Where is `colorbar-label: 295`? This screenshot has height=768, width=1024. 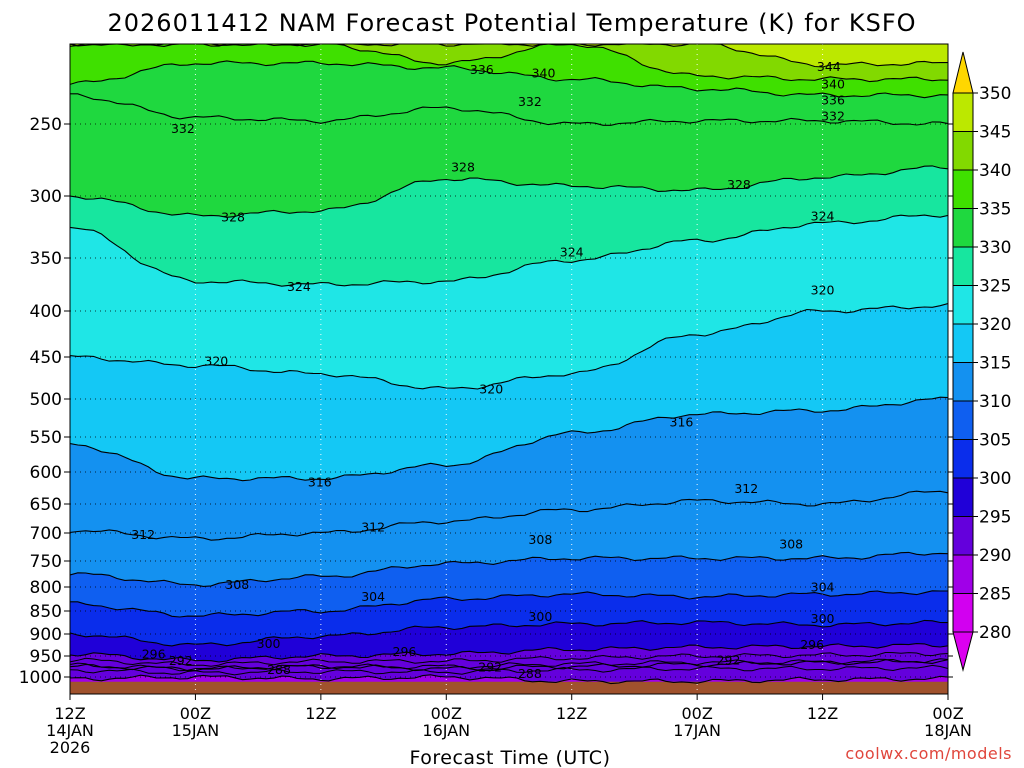 colorbar-label: 295 is located at coordinates (995, 518).